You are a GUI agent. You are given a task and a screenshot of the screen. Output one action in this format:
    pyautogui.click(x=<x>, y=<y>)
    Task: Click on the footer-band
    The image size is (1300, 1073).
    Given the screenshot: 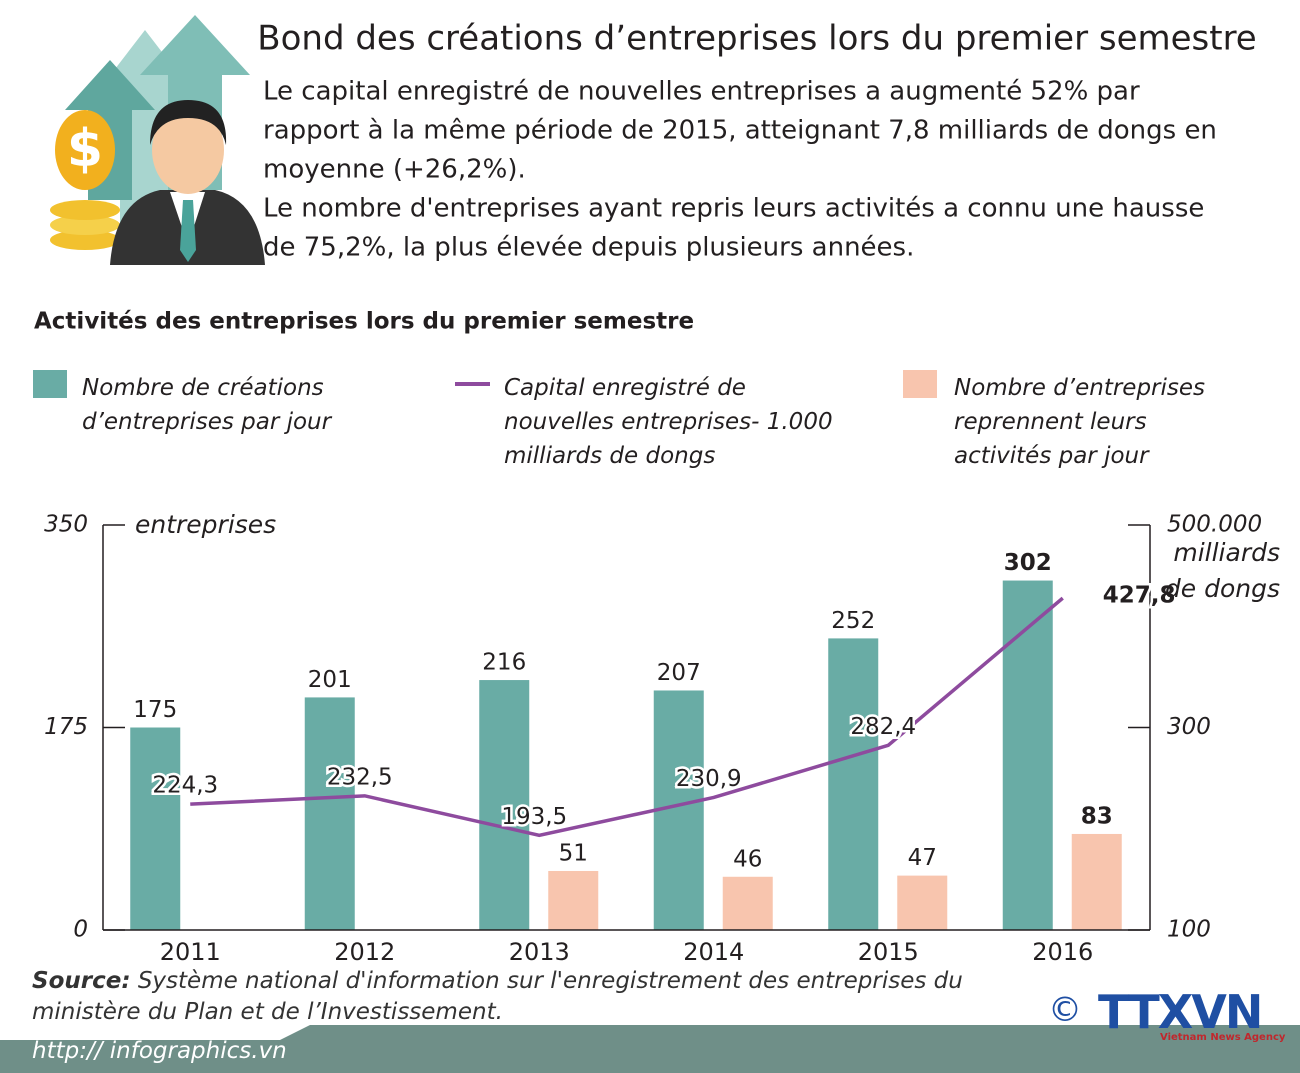 What is the action you would take?
    pyautogui.click(x=650, y=1049)
    